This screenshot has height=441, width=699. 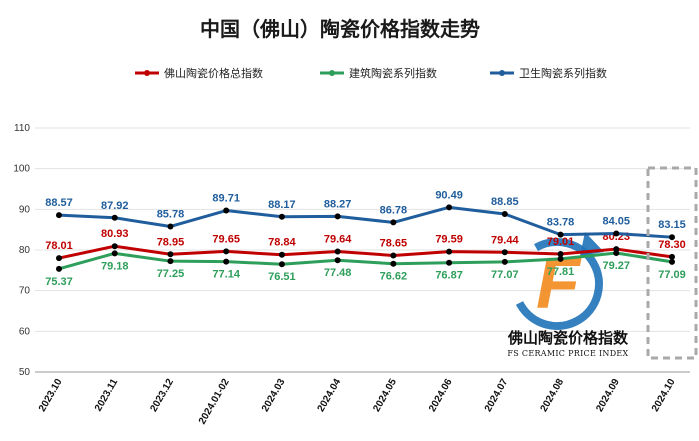 I want to click on data-label: 77.14, so click(x=226, y=275).